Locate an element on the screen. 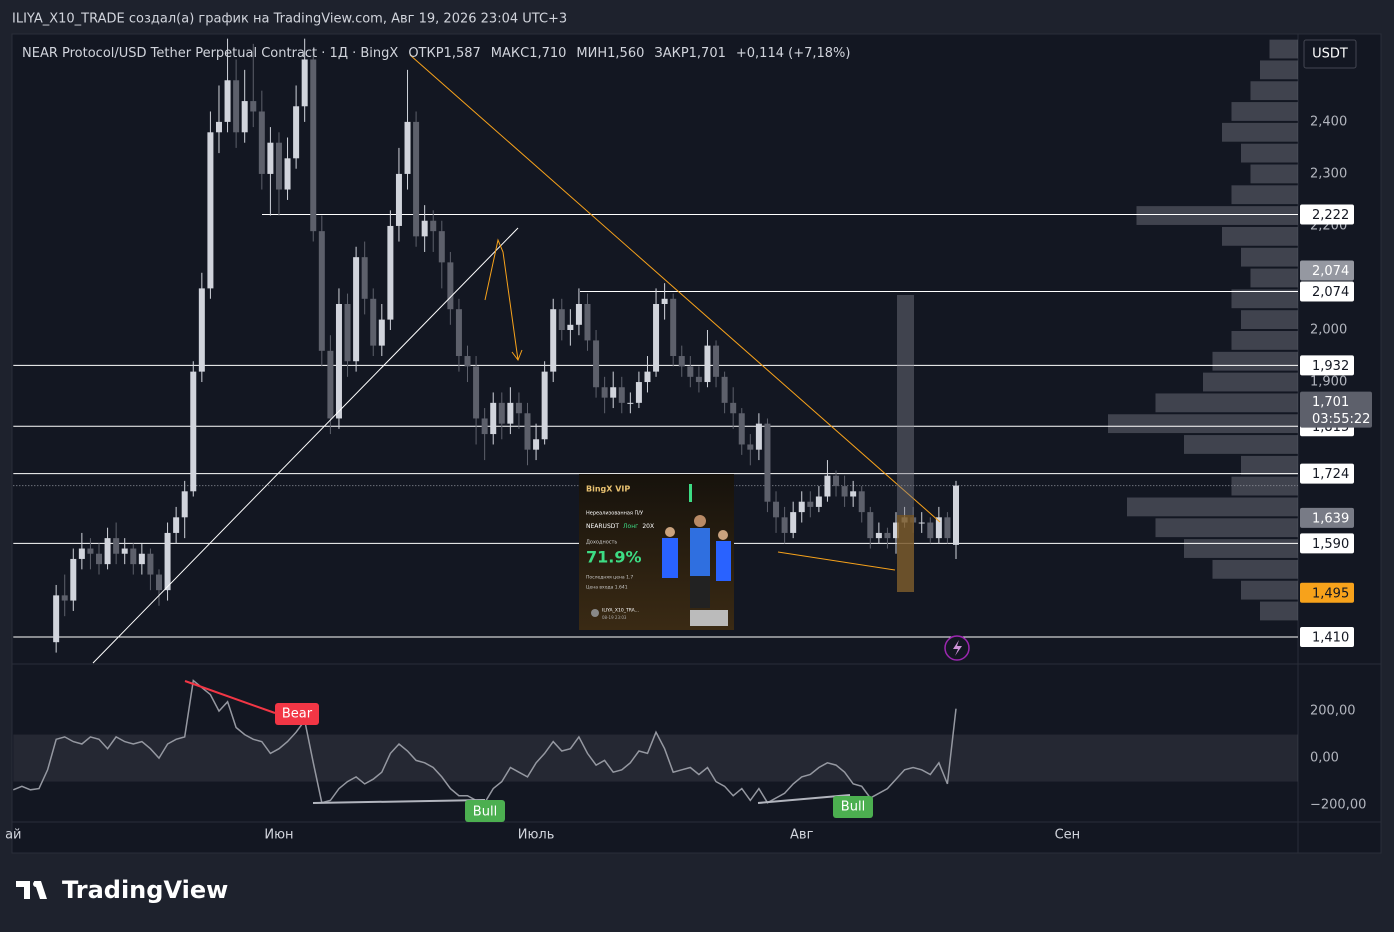 Image resolution: width=1394 pixels, height=932 pixels. inset-people is located at coordinates (696, 561).